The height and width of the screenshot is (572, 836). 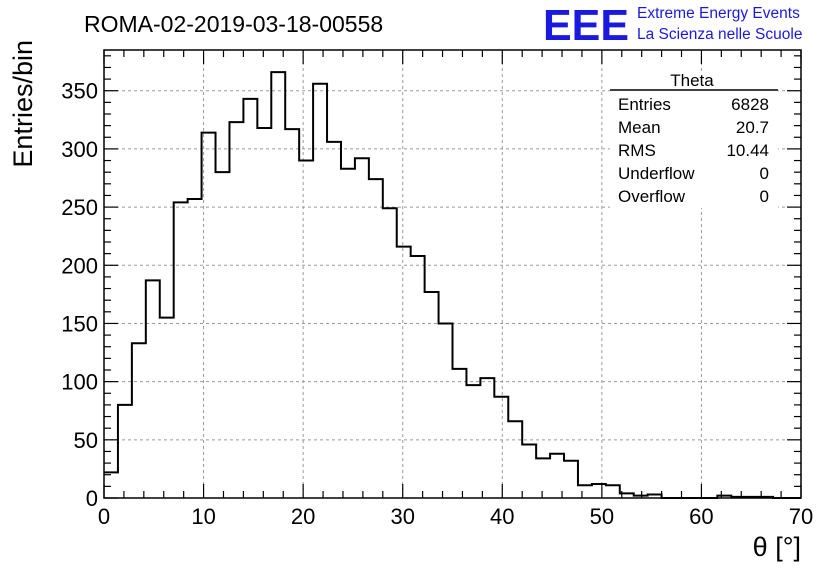 What do you see at coordinates (79, 91) in the screenshot?
I see `y-tick-label: 350` at bounding box center [79, 91].